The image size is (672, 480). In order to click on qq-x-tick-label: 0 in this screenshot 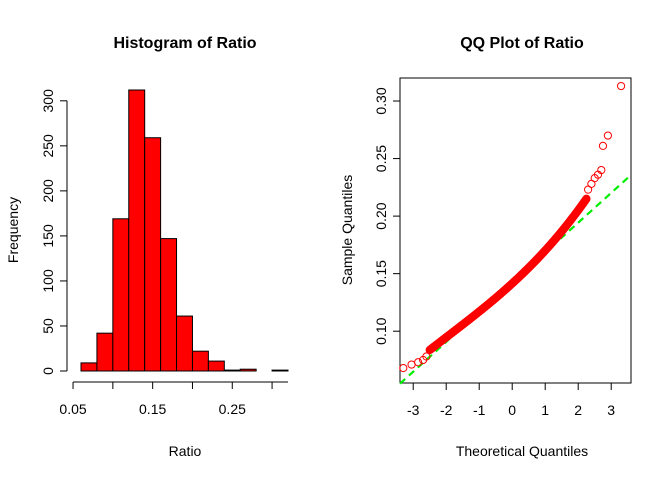, I will do `click(512, 410)`.